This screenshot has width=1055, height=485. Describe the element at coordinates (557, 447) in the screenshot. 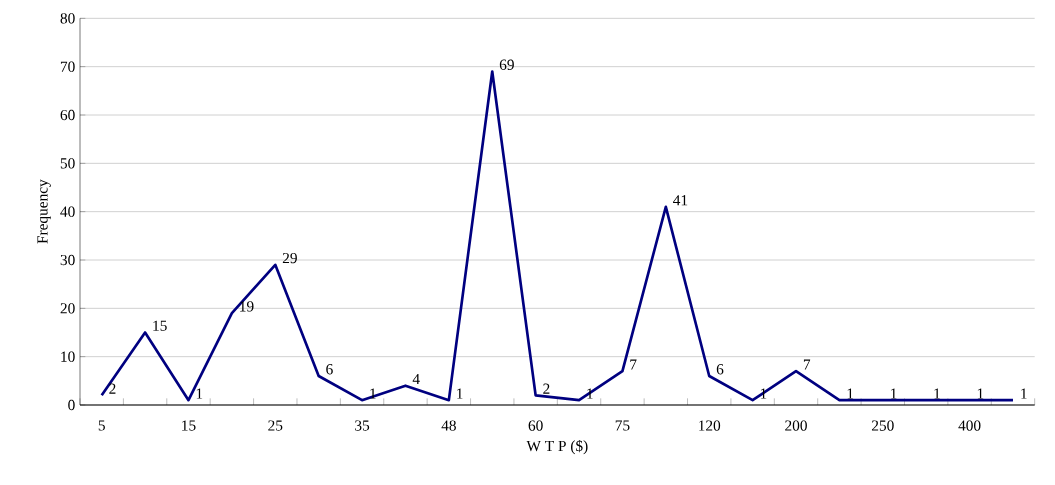

I see `x-axis-title: W T P ($)` at that location.